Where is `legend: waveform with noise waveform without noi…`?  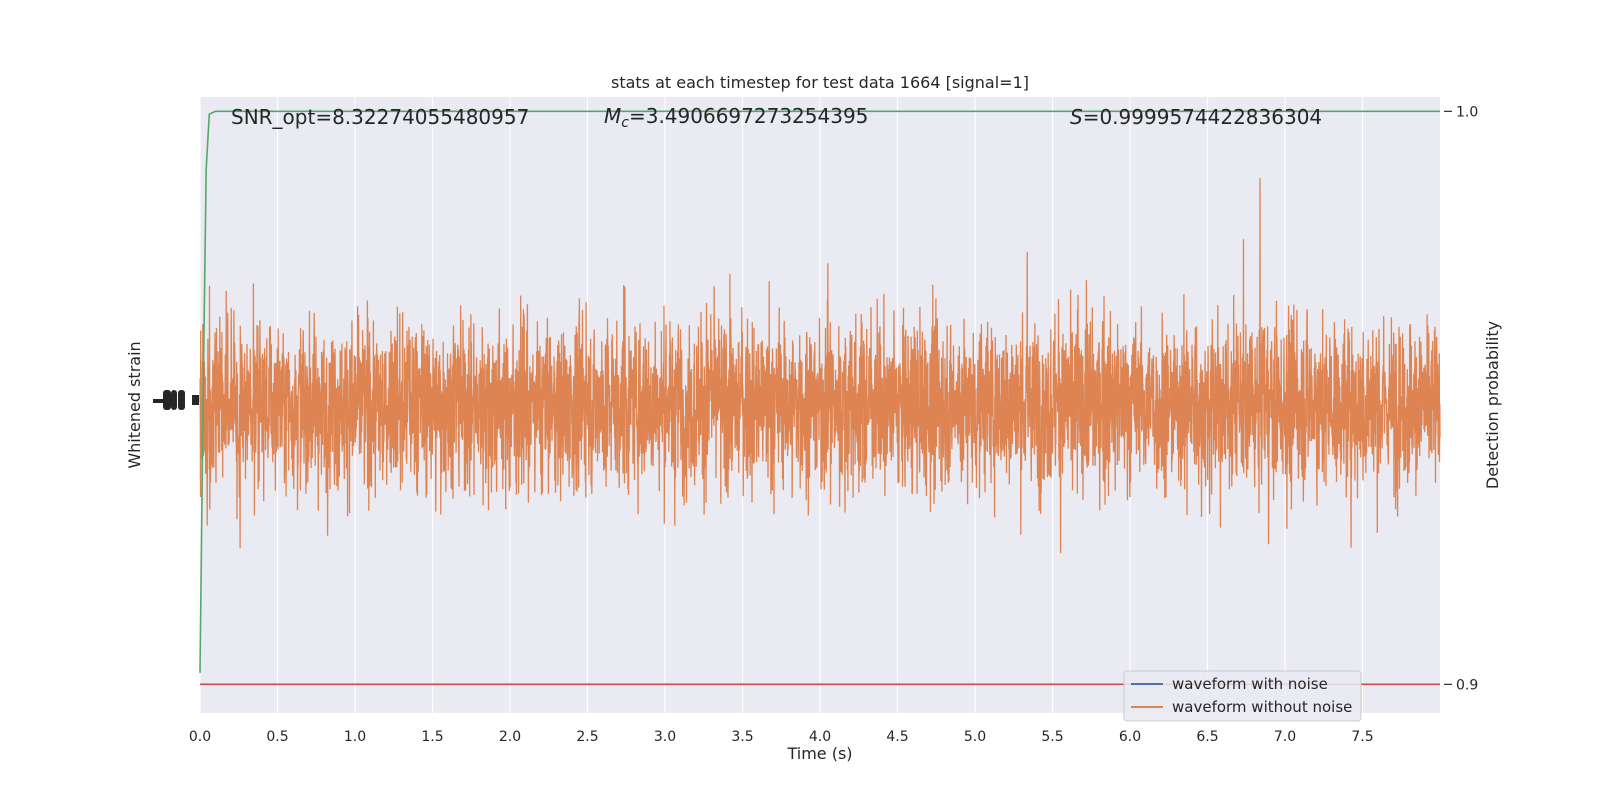
legend: waveform with noise waveform without noi… is located at coordinates (1242, 696).